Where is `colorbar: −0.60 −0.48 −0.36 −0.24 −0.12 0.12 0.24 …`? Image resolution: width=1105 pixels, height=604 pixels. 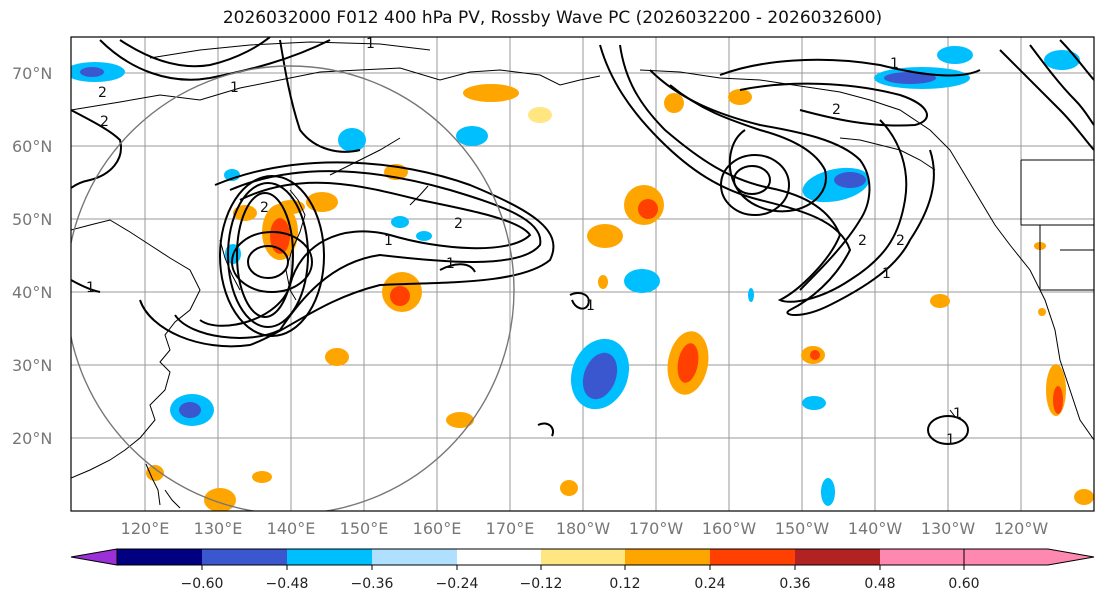
colorbar: −0.60 −0.48 −0.36 −0.24 −0.12 0.12 0.24 … is located at coordinates (582, 570).